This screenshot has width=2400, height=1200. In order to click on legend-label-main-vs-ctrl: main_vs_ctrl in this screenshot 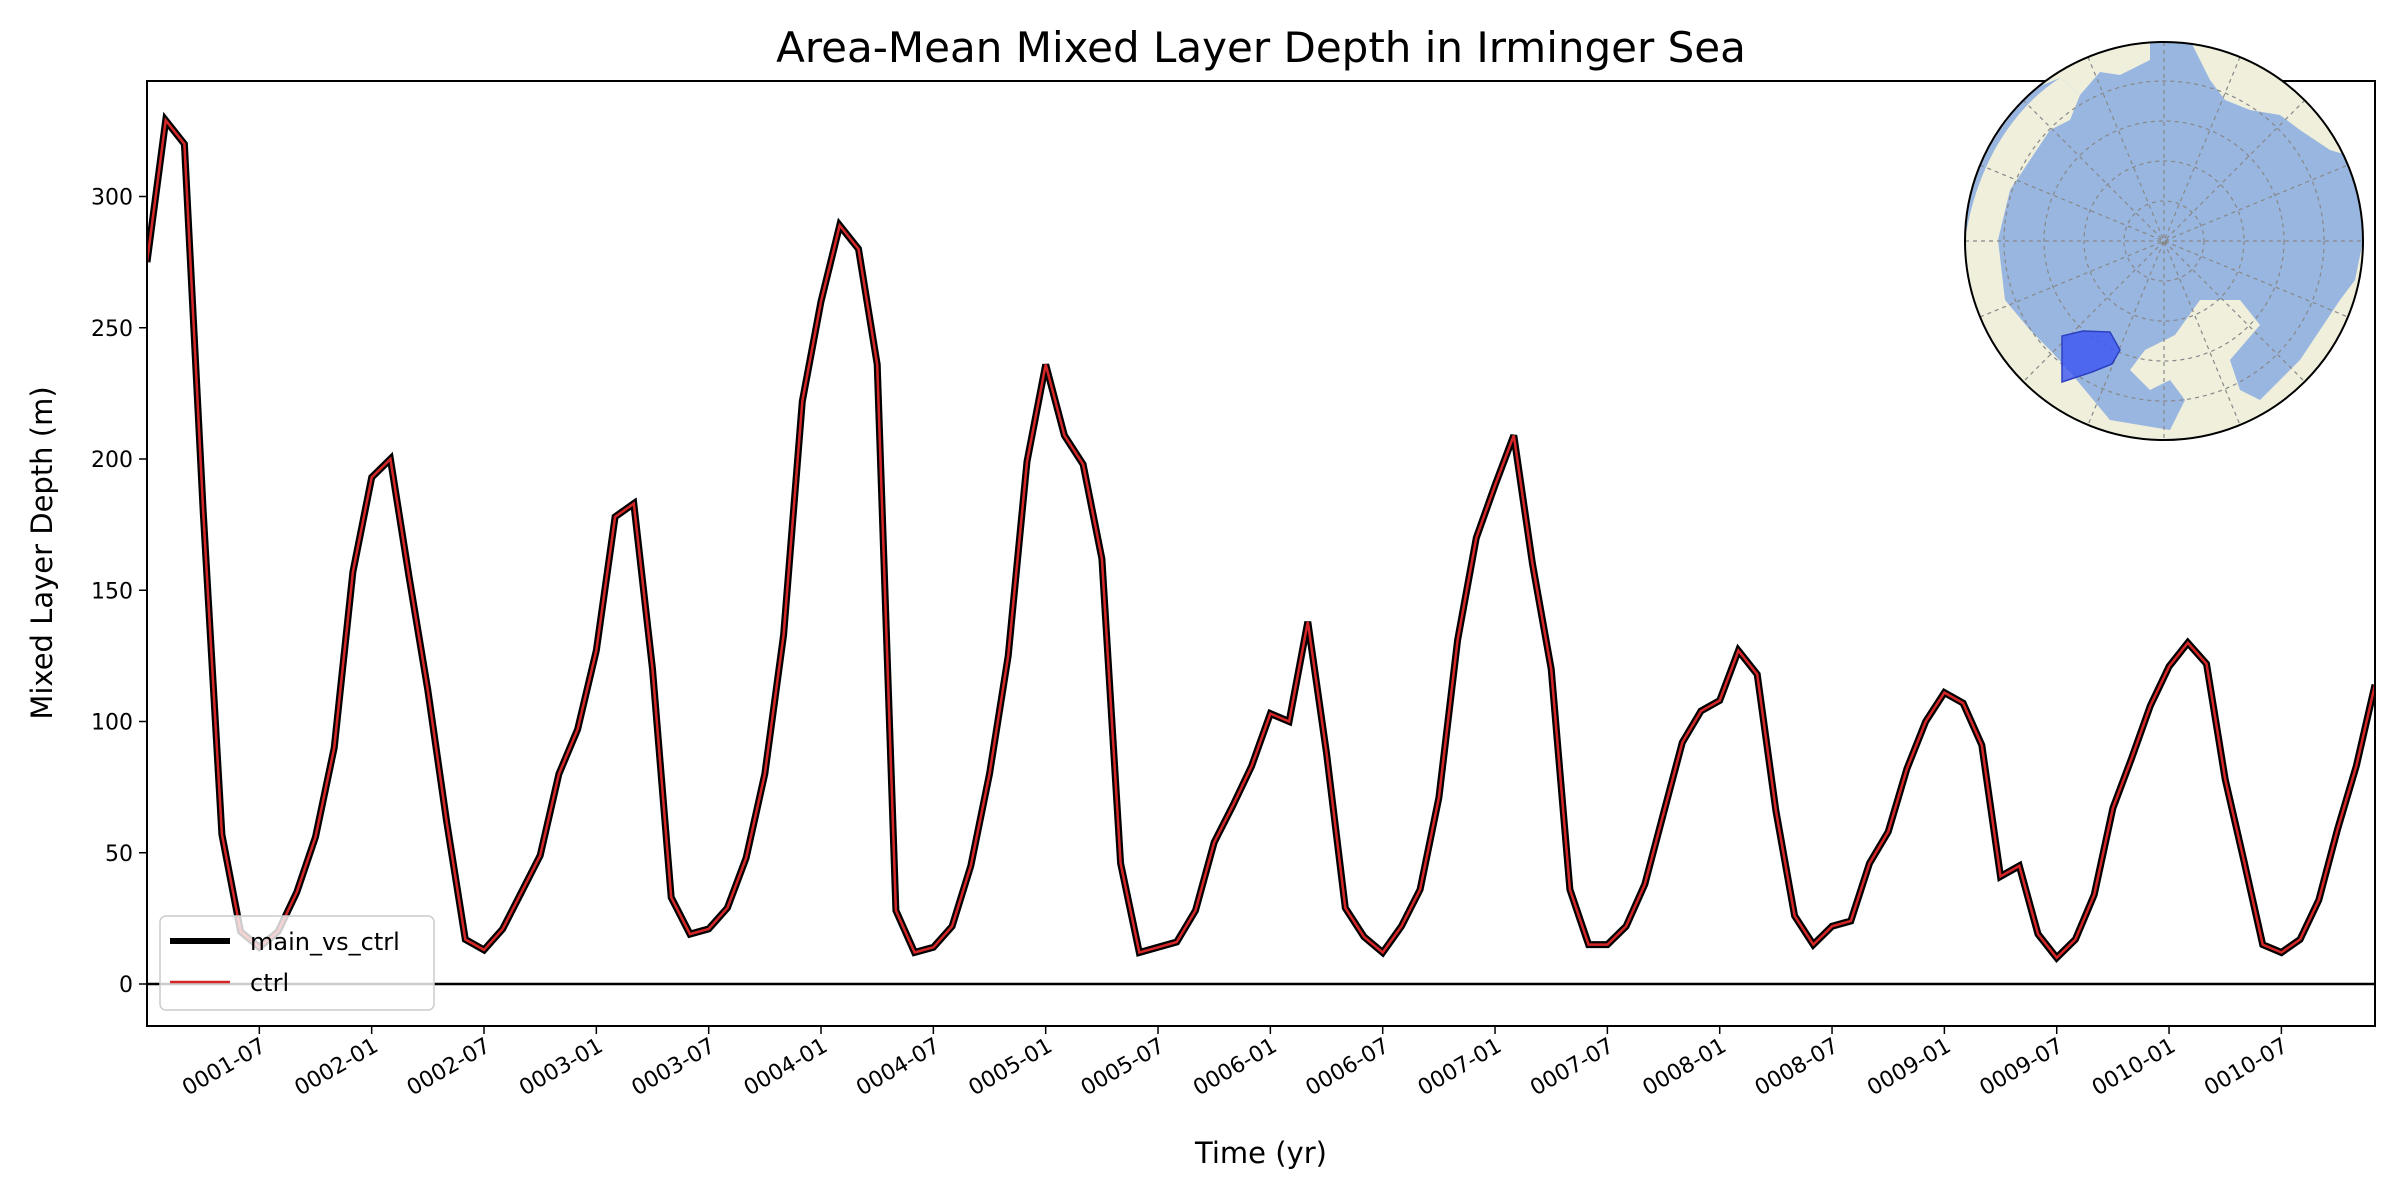, I will do `click(325, 942)`.